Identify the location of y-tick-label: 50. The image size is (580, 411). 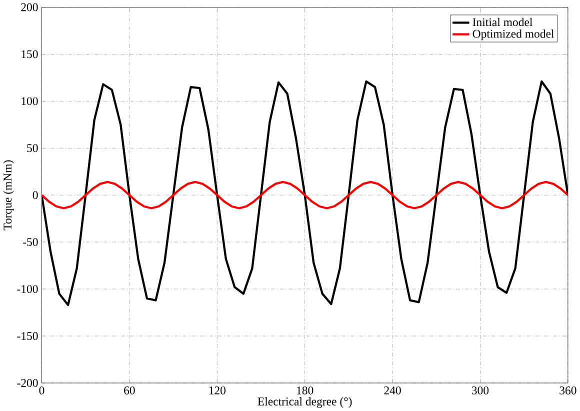
(32, 148).